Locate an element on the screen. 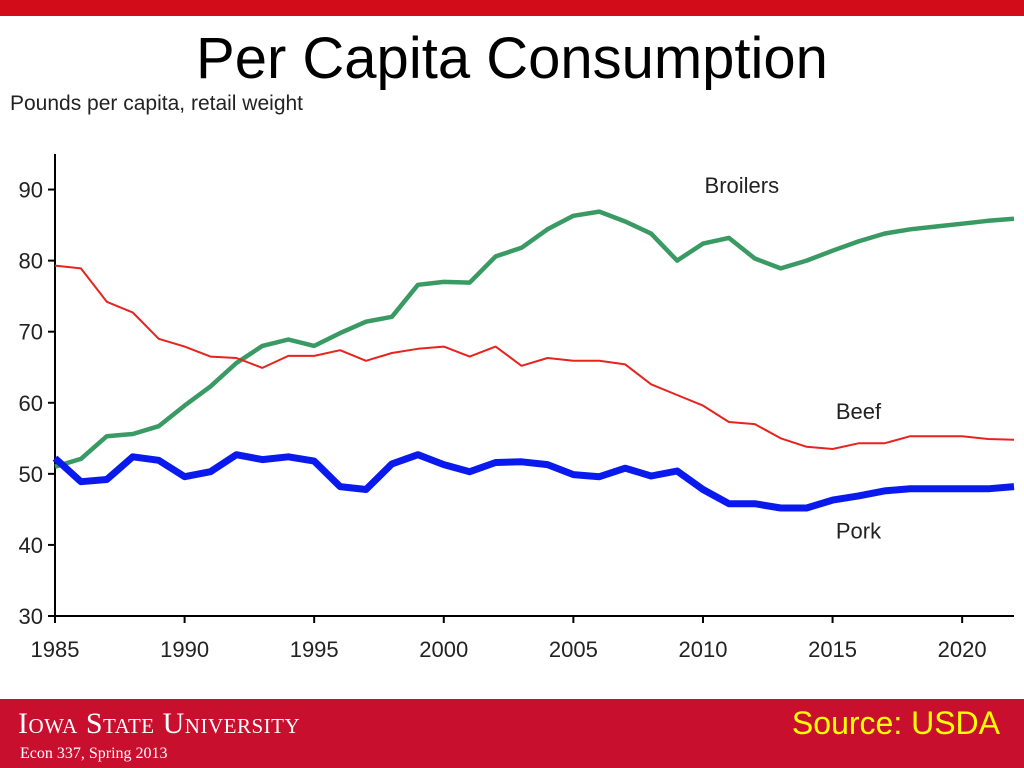  top-accent-bar is located at coordinates (512, 8).